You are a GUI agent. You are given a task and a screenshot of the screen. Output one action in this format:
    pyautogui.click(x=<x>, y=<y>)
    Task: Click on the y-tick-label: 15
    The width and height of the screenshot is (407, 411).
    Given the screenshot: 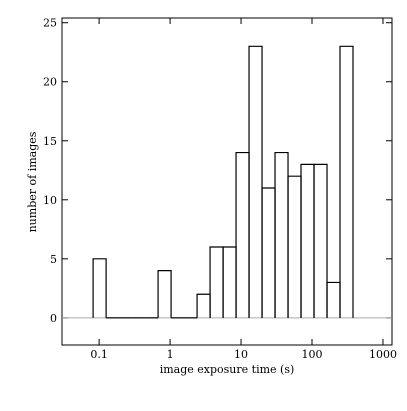 What is the action you would take?
    pyautogui.click(x=50, y=141)
    